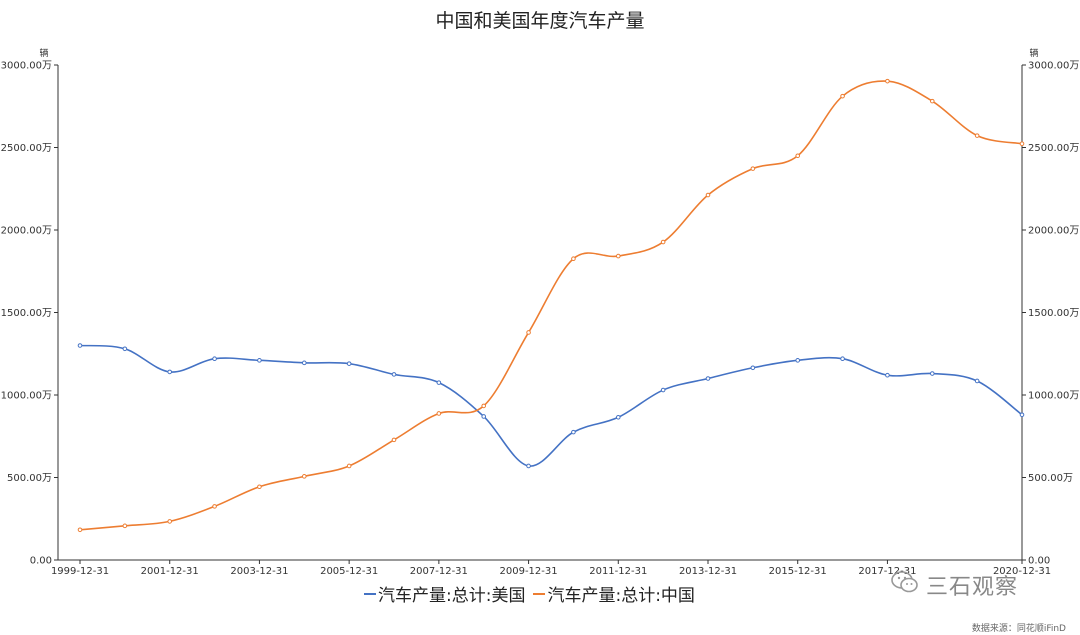 Image resolution: width=1080 pixels, height=635 pixels. What do you see at coordinates (1039, 561) in the screenshot?
I see `y-tick-label-right: 0.00` at bounding box center [1039, 561].